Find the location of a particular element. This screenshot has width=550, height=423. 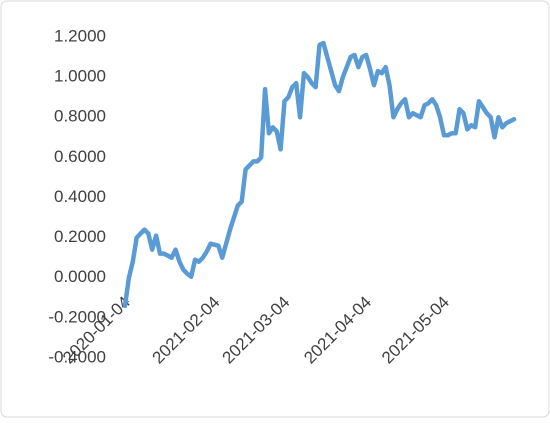

y-tick-label: 1.0000 is located at coordinates (80, 76).